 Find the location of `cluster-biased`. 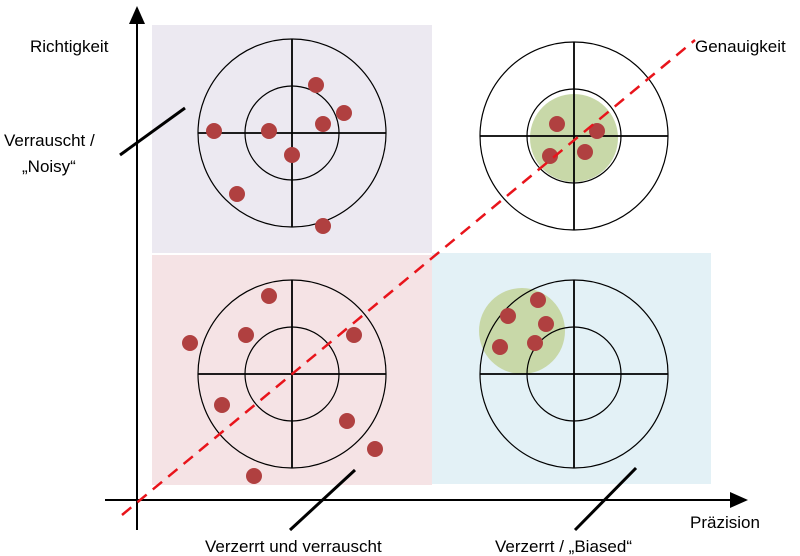

cluster-biased is located at coordinates (522, 331).